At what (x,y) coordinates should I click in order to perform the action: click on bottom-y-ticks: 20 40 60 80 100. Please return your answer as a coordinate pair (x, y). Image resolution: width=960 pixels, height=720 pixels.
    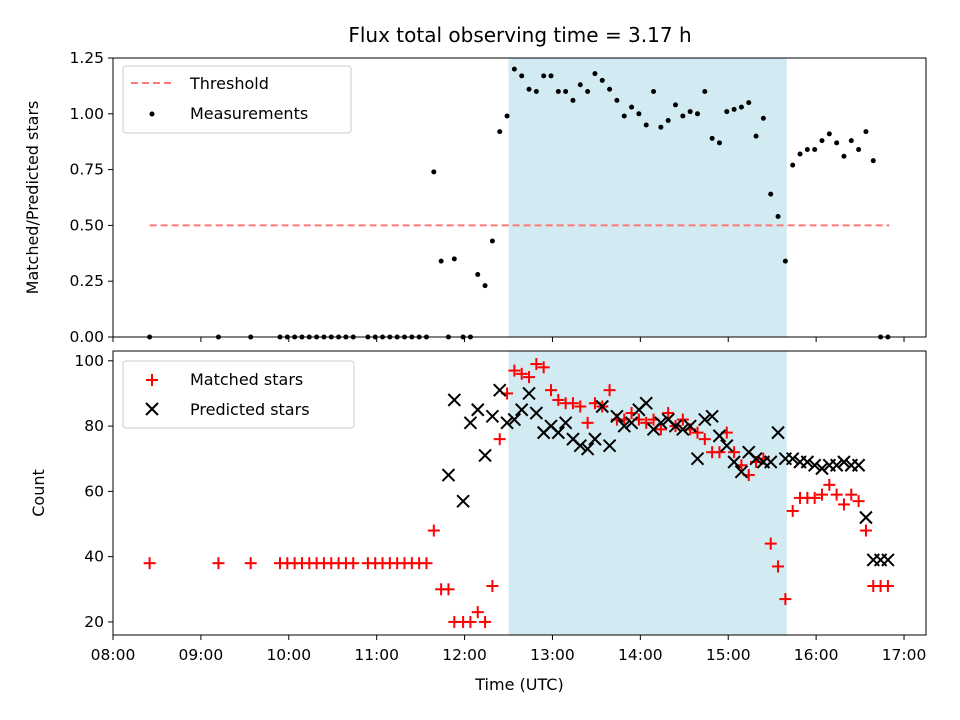
    Looking at the image, I should click on (93, 491).